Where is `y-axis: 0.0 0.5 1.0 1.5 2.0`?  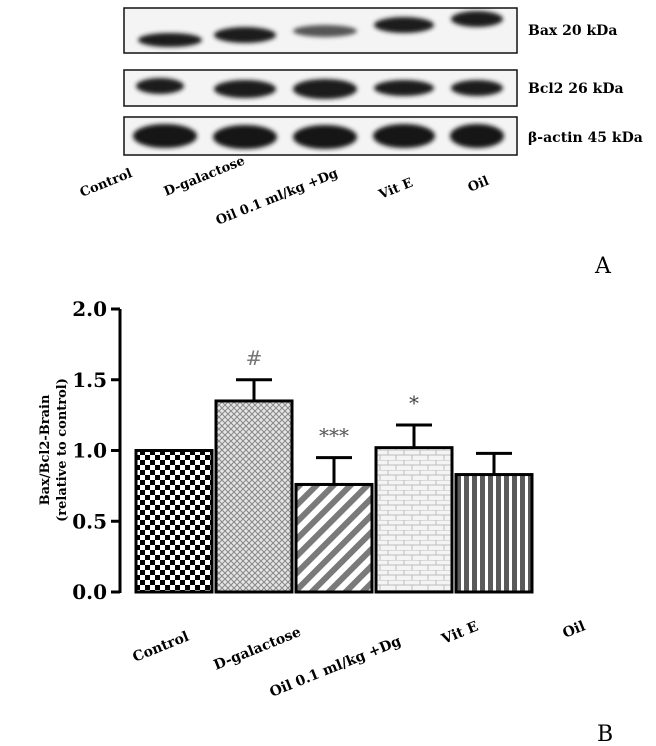 y-axis: 0.0 0.5 1.0 1.5 2.0 is located at coordinates (97, 450).